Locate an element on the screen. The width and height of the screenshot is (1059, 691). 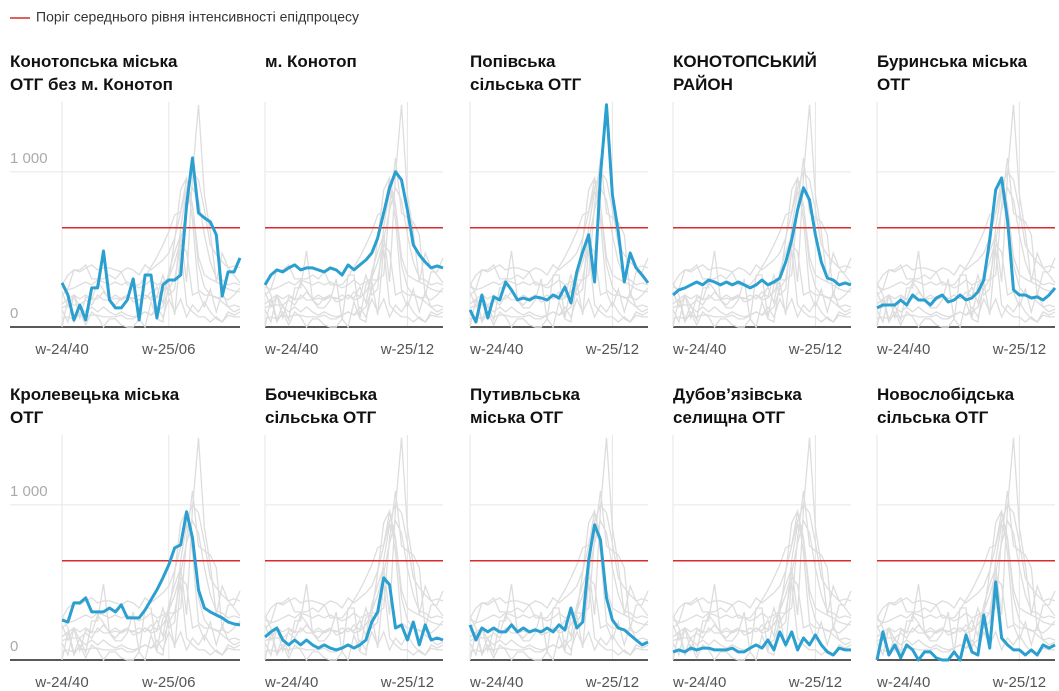
panel-title: Дубов’язівська селищна ОТГ is located at coordinates (737, 406).